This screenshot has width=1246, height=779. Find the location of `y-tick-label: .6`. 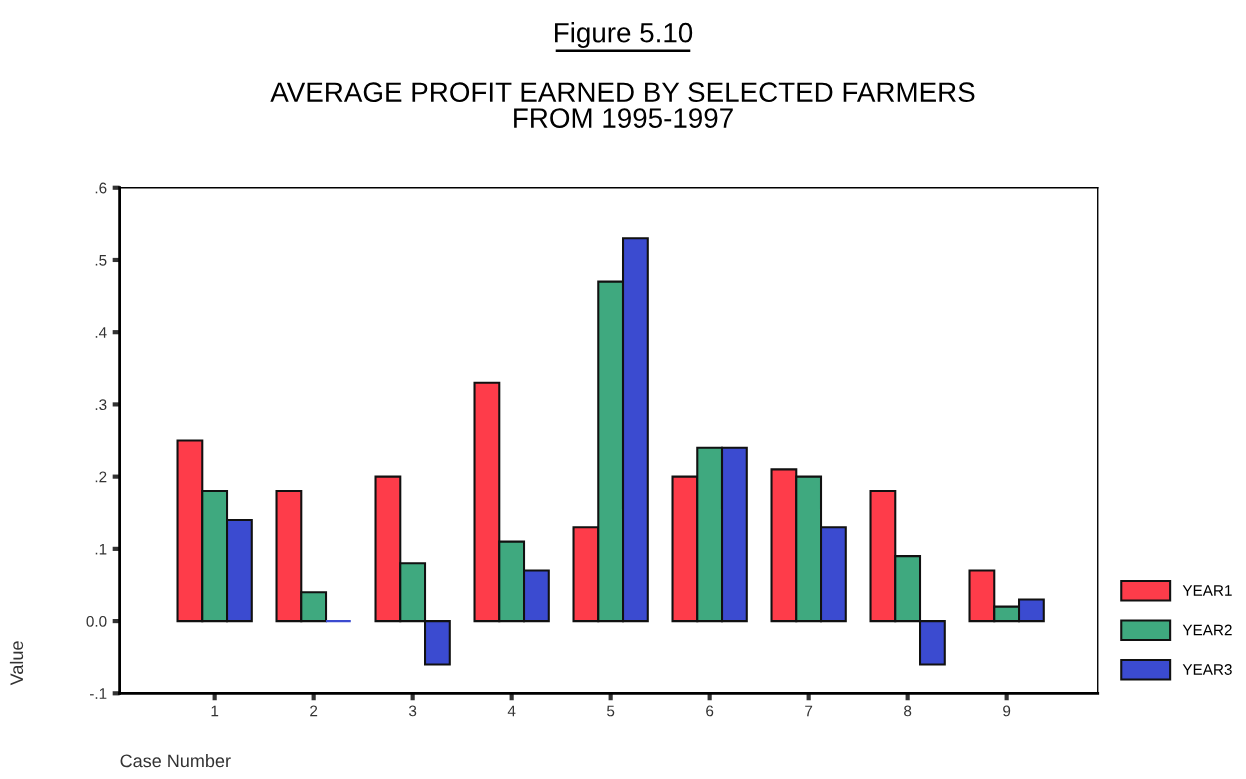

y-tick-label: .6 is located at coordinates (101, 188).